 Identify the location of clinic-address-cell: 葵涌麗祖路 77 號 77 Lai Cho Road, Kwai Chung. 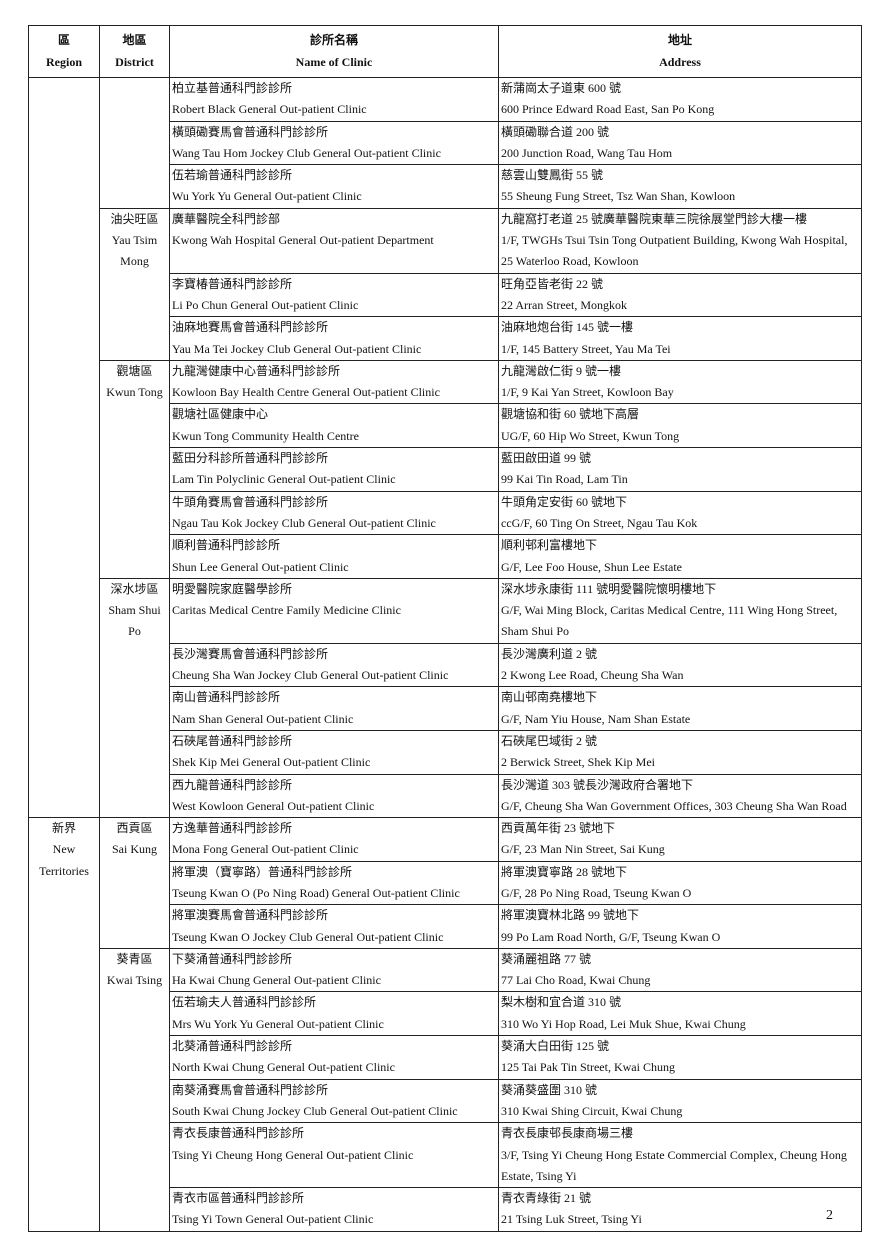
(680, 970).